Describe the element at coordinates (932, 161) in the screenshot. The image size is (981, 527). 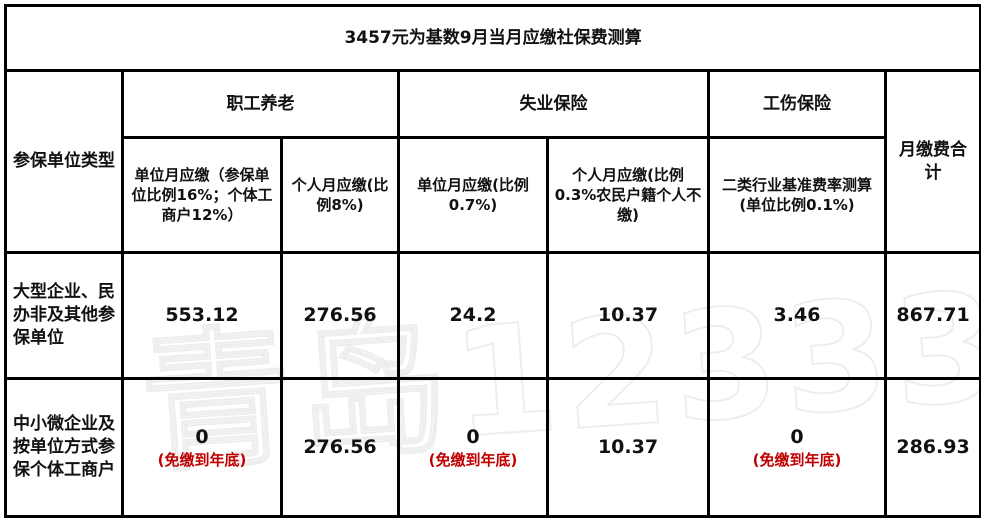
I see `header-total: 月缴费合计` at that location.